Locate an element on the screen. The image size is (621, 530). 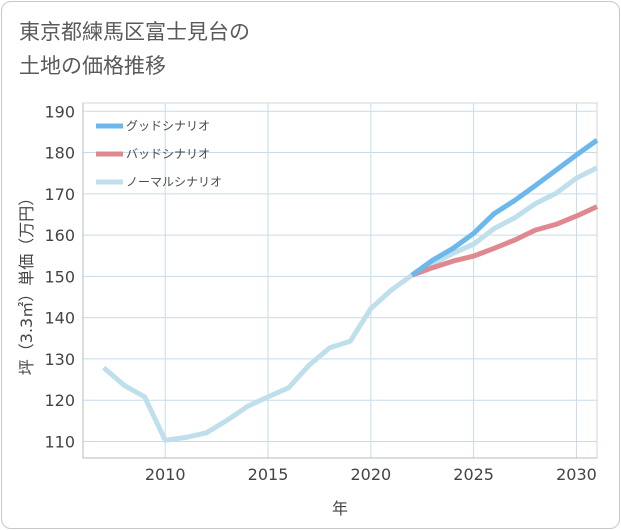
legend-label-1: バッドシナリオ is located at coordinates (168, 154).